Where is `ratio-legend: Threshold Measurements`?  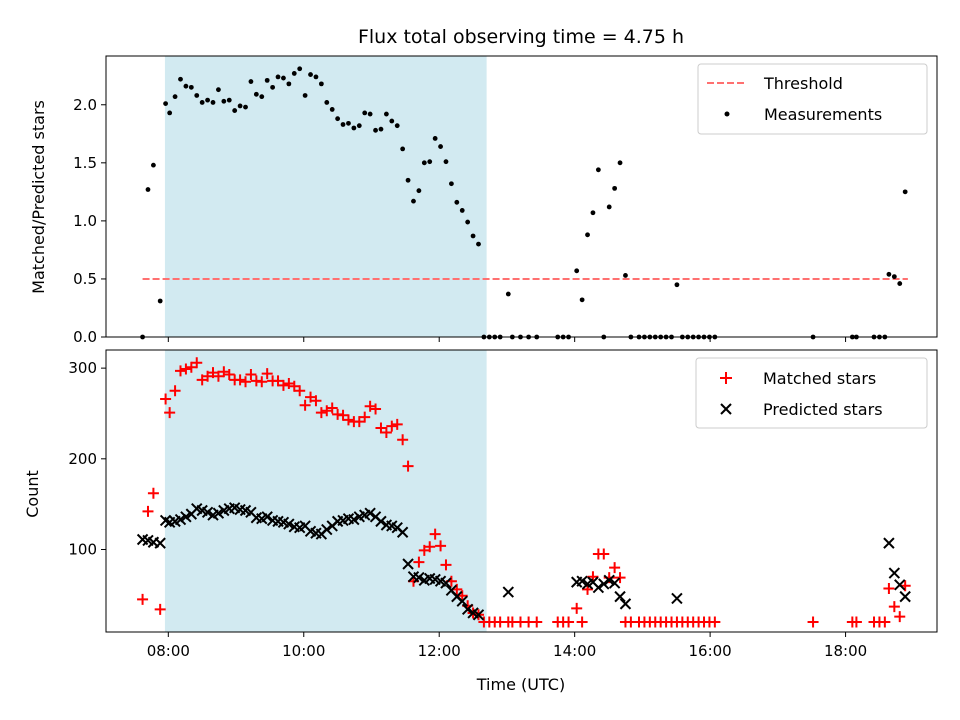 ratio-legend: Threshold Measurements is located at coordinates (812, 99).